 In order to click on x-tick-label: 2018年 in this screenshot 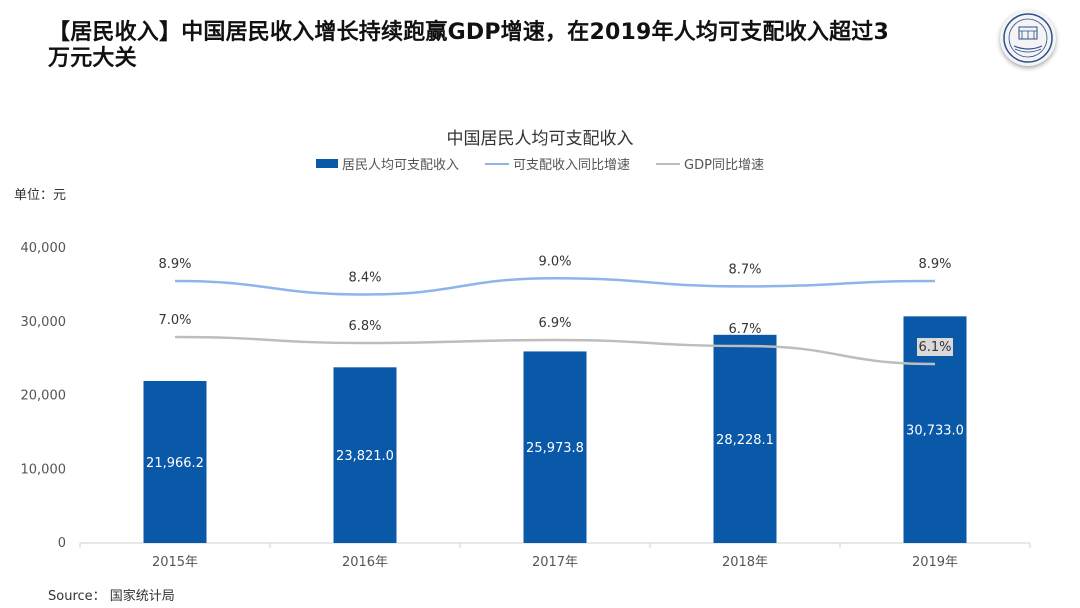, I will do `click(745, 562)`.